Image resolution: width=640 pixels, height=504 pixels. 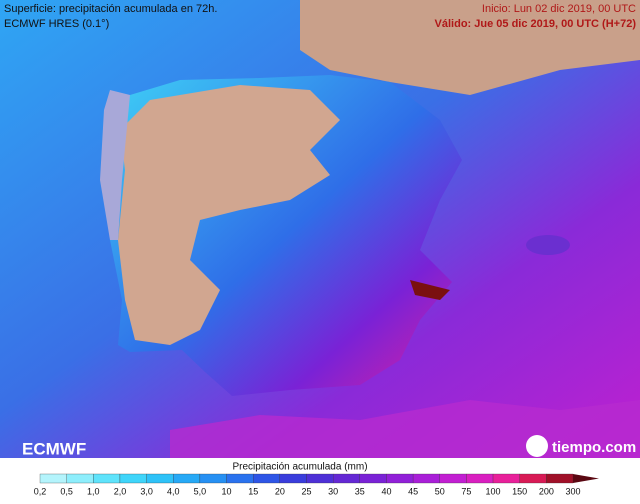 I want to click on legend-label: 300, so click(x=572, y=491).